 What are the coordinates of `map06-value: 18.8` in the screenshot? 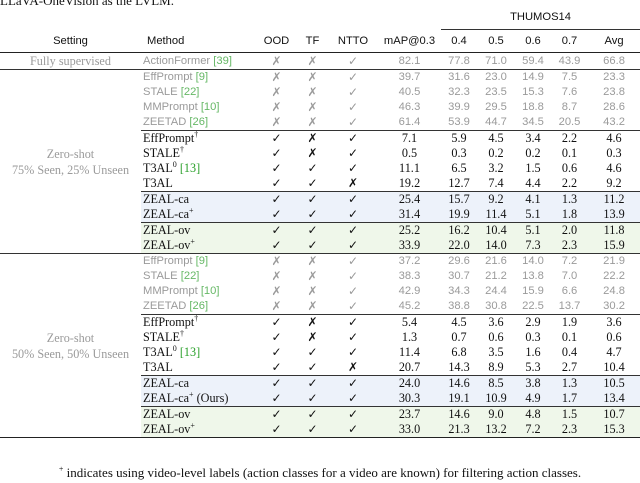 It's located at (533, 107).